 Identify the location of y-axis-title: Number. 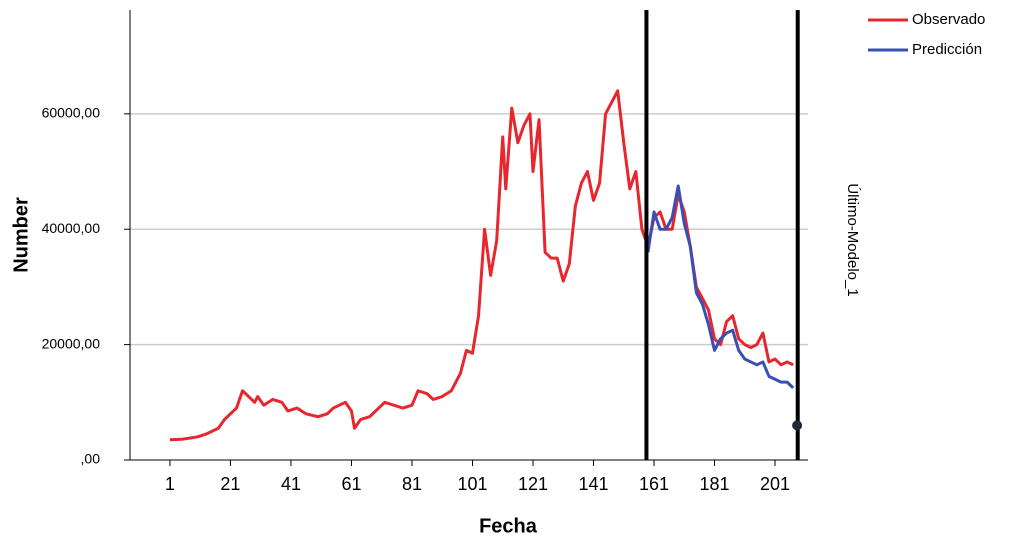
(21, 235).